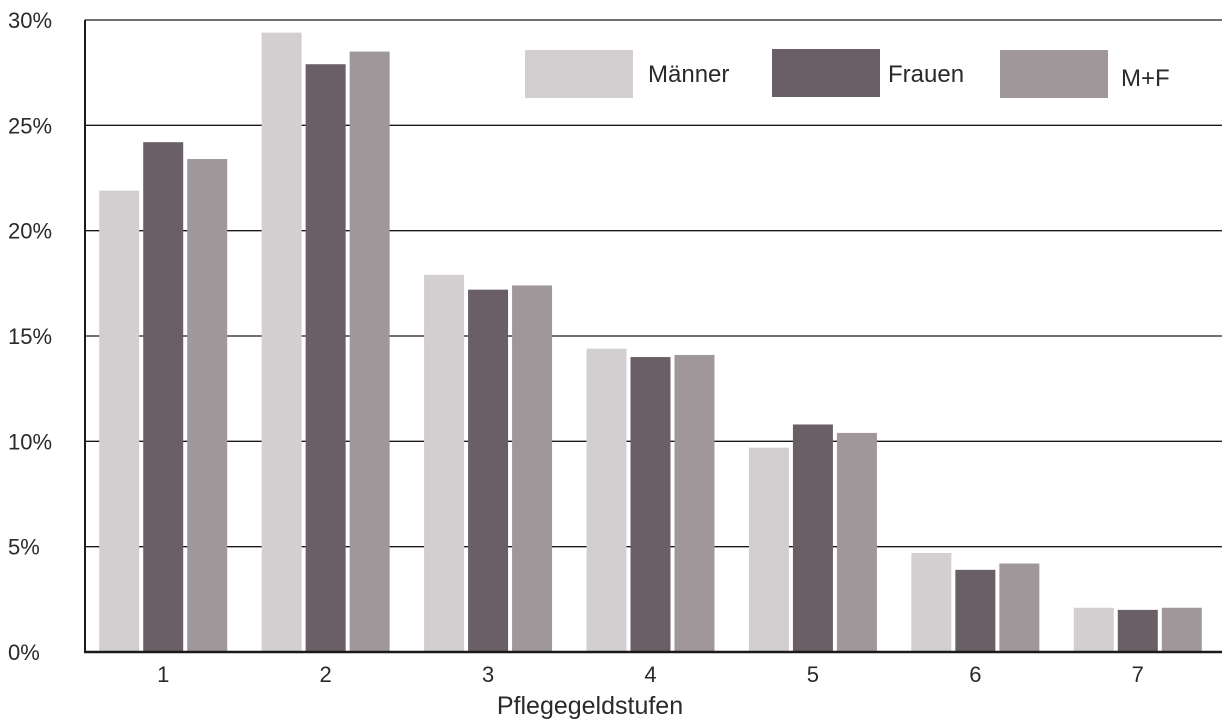 The height and width of the screenshot is (720, 1224). Describe the element at coordinates (24, 547) in the screenshot. I see `y-tick-label: 5%` at that location.